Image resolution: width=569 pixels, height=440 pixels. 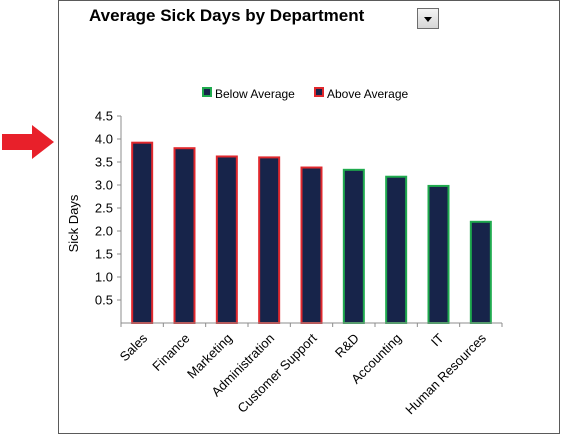 I want to click on legend-label-below: Below Average, so click(x=255, y=94).